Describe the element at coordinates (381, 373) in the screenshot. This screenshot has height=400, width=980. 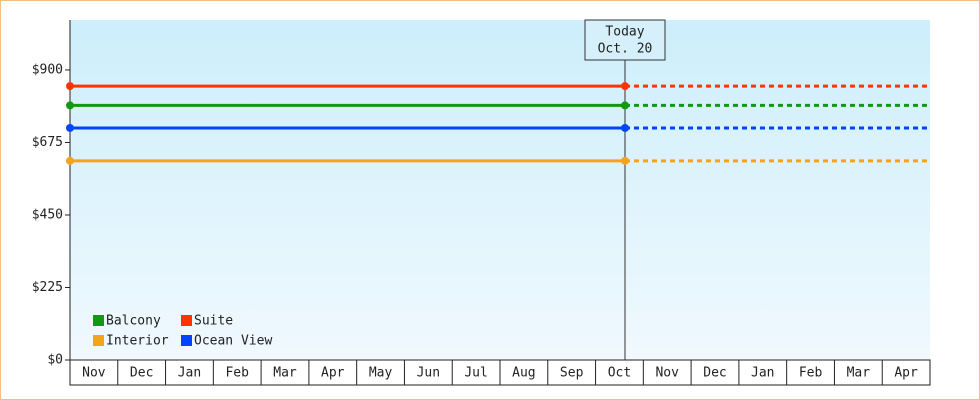
I see `x-tick-label: May` at that location.